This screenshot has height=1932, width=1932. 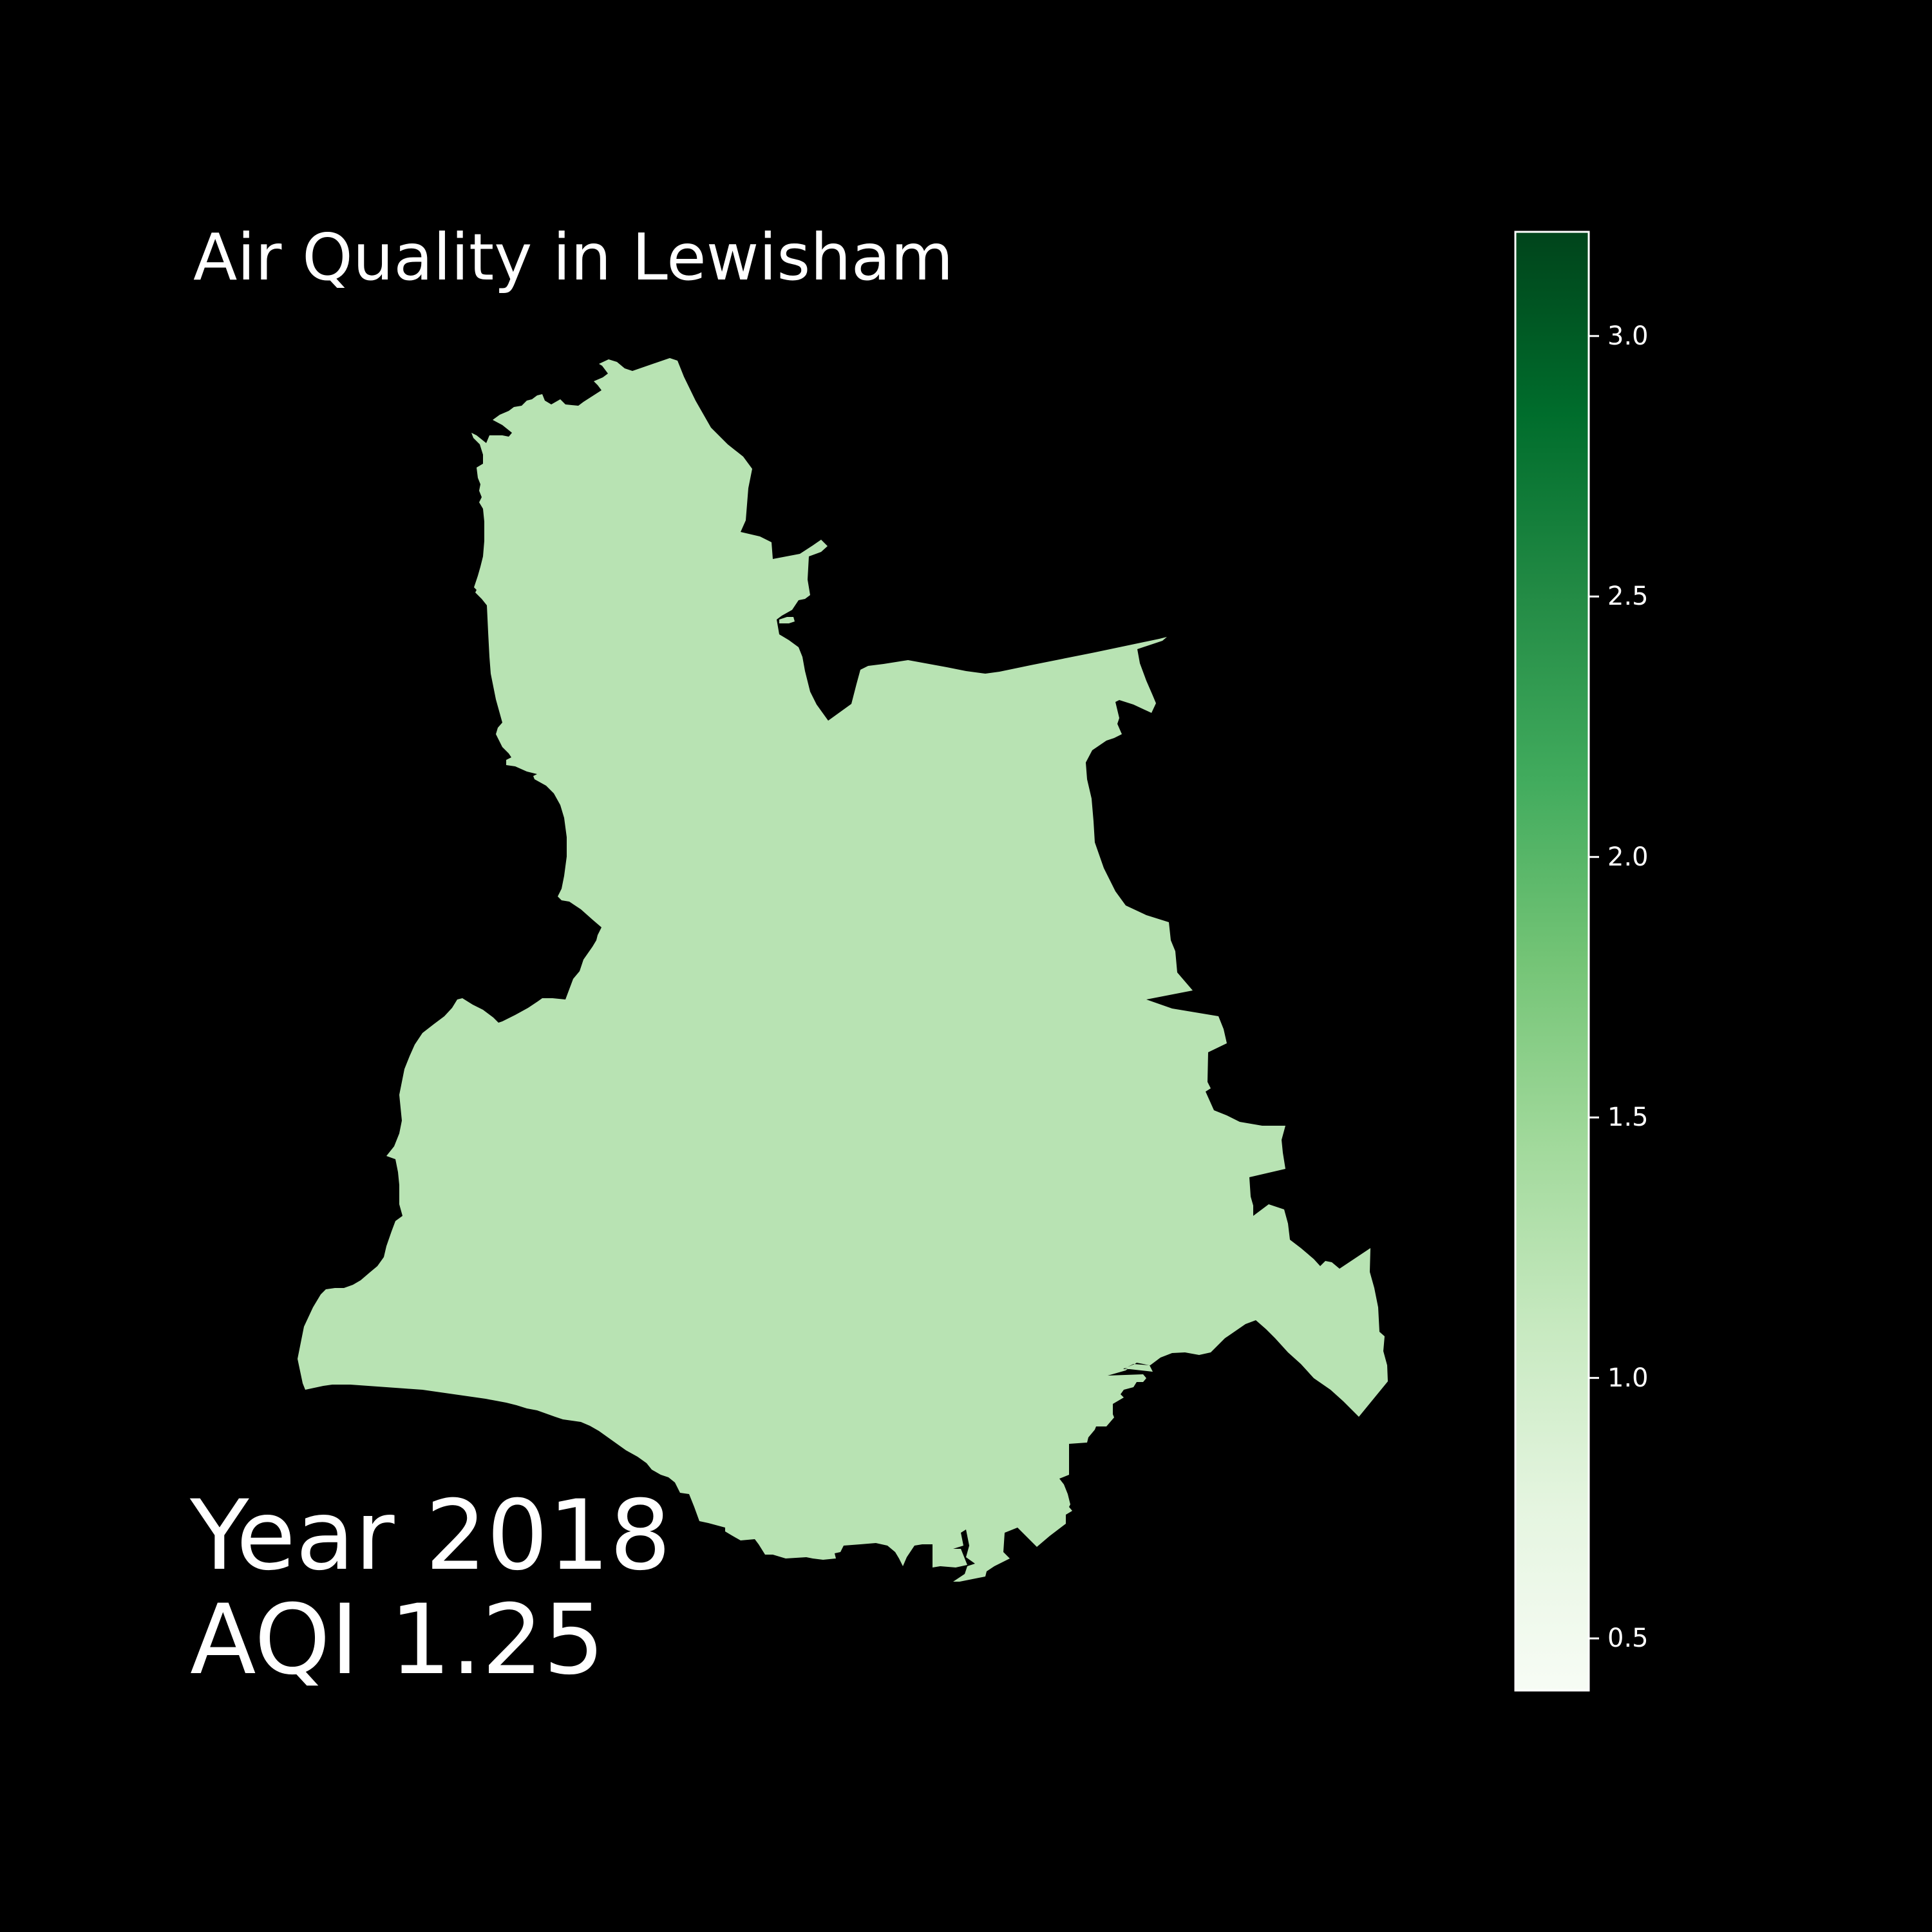 What do you see at coordinates (787, 620) in the screenshot?
I see `boundary-notch` at bounding box center [787, 620].